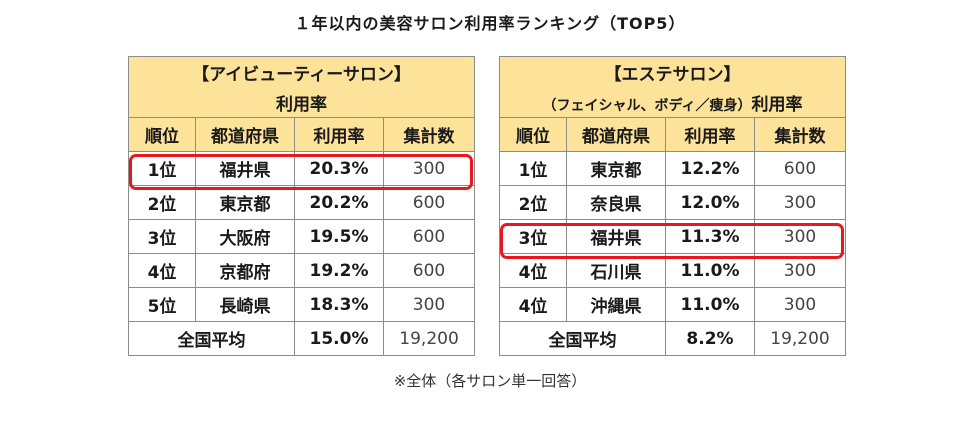 The height and width of the screenshot is (422, 980). I want to click on highlight-fukui-eye-beauty, so click(301, 172).